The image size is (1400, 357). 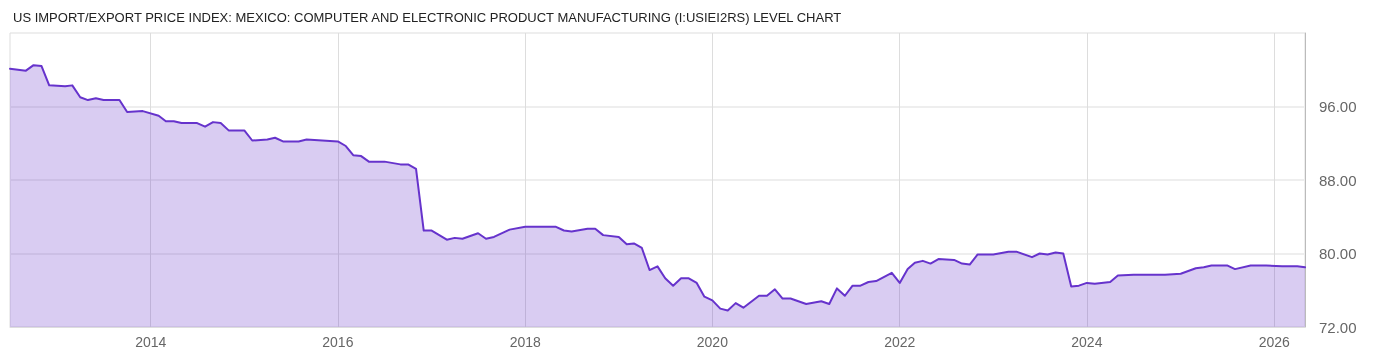 What do you see at coordinates (525, 342) in the screenshot?
I see `x-tick-label: 2018` at bounding box center [525, 342].